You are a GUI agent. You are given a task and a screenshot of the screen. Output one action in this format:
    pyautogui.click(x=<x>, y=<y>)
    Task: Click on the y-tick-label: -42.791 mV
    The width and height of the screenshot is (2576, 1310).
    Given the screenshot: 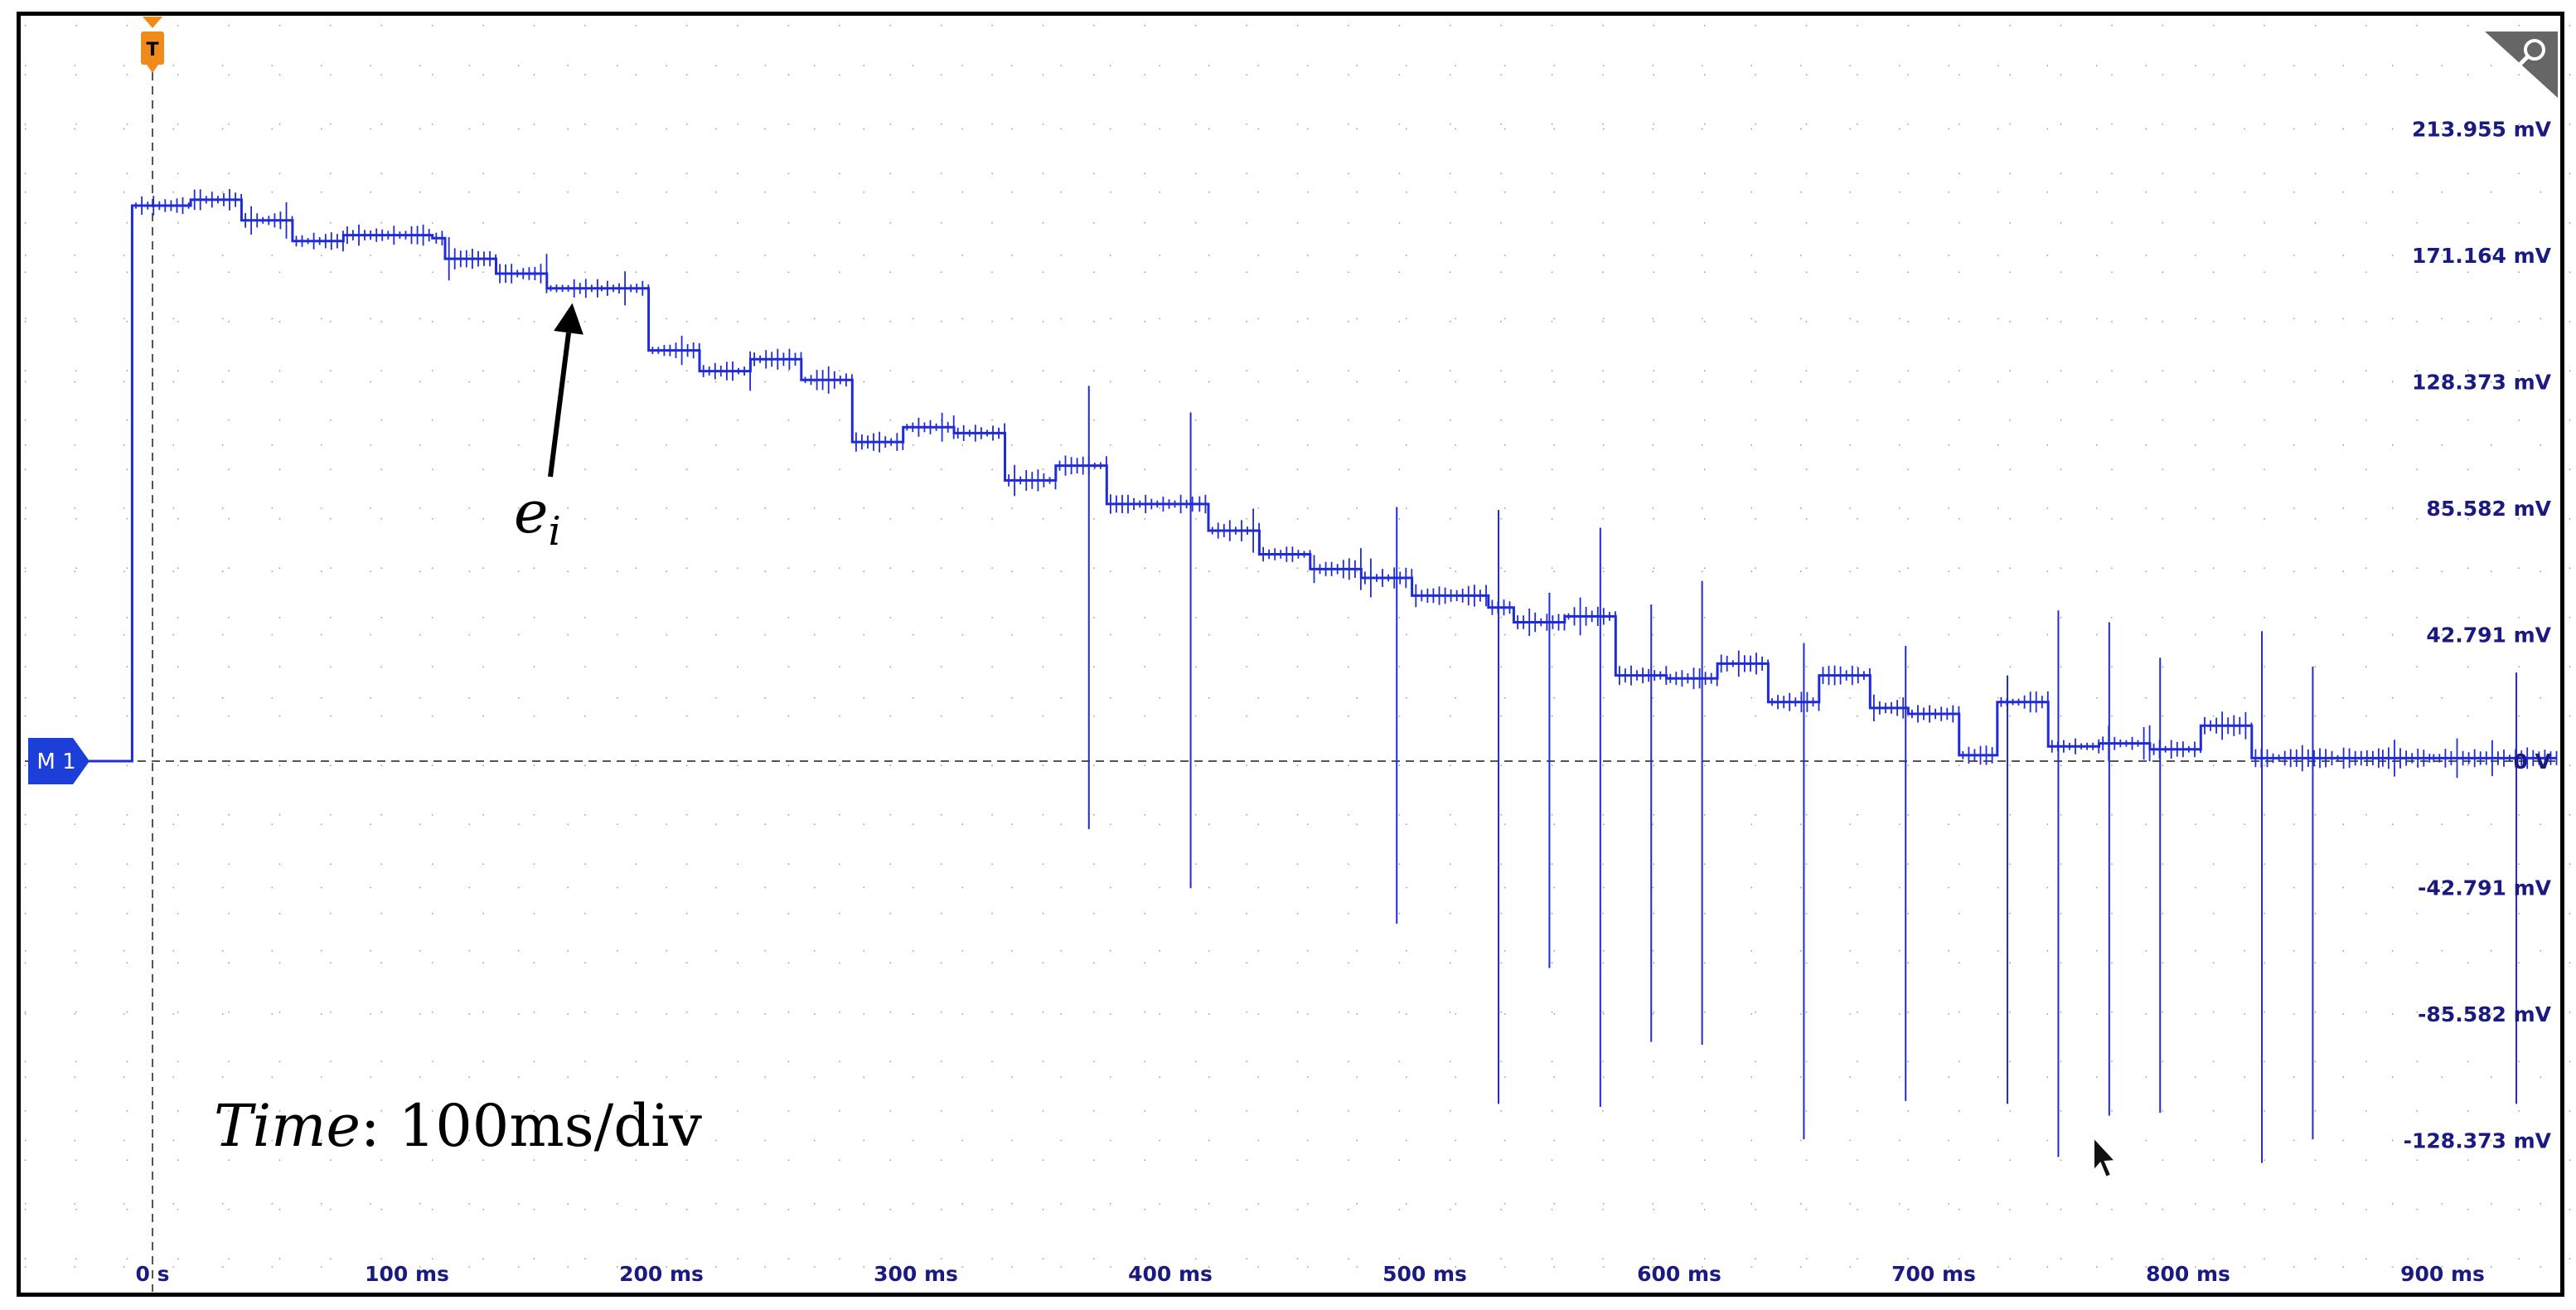 What is the action you would take?
    pyautogui.click(x=2485, y=888)
    